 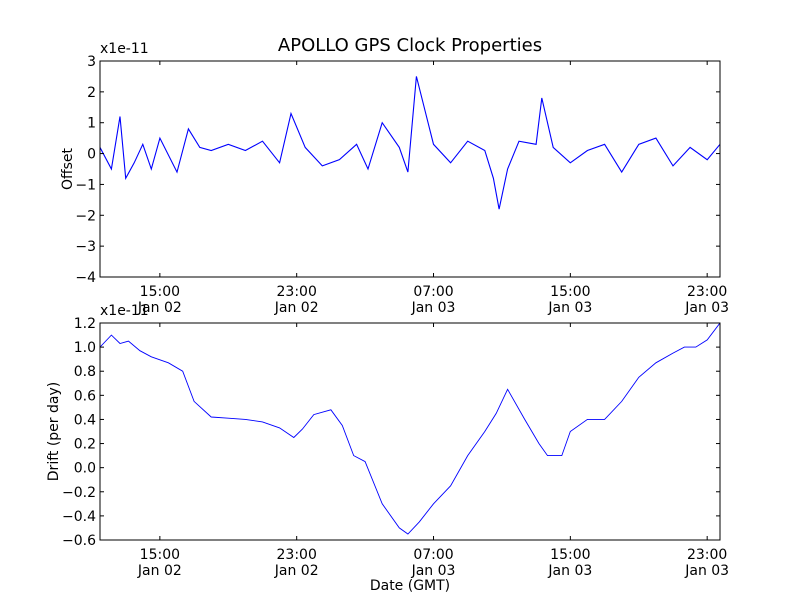 I want to click on drift-ytick-label: 0.6, so click(x=85, y=396).